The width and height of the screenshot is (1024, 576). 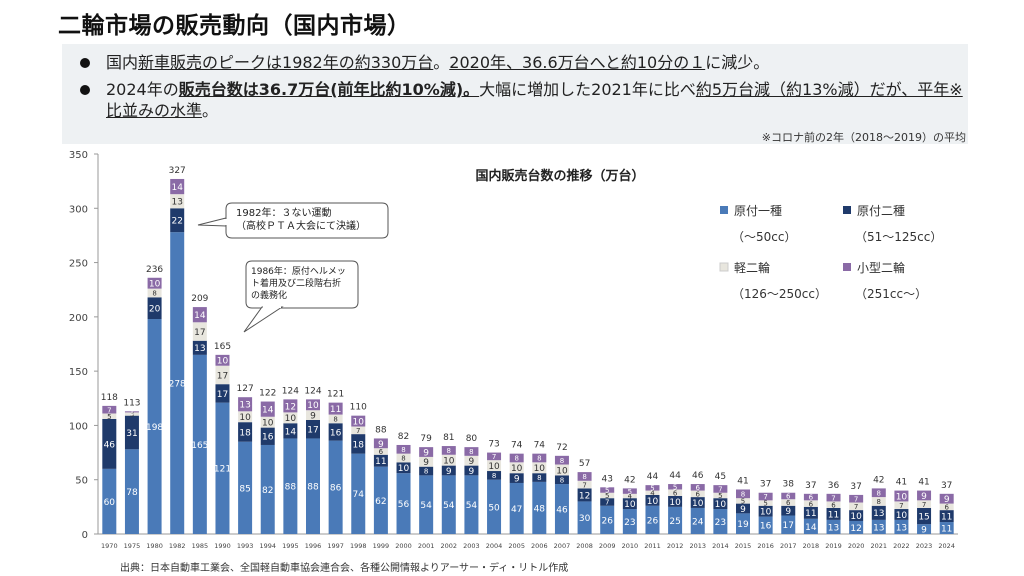 I want to click on annotation-pointer, so click(x=212, y=222).